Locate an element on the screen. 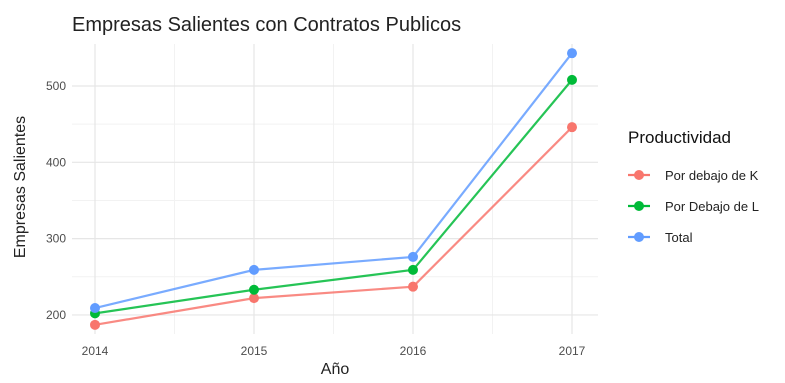 The image size is (785, 383). legend-title: Productividad is located at coordinates (679, 137).